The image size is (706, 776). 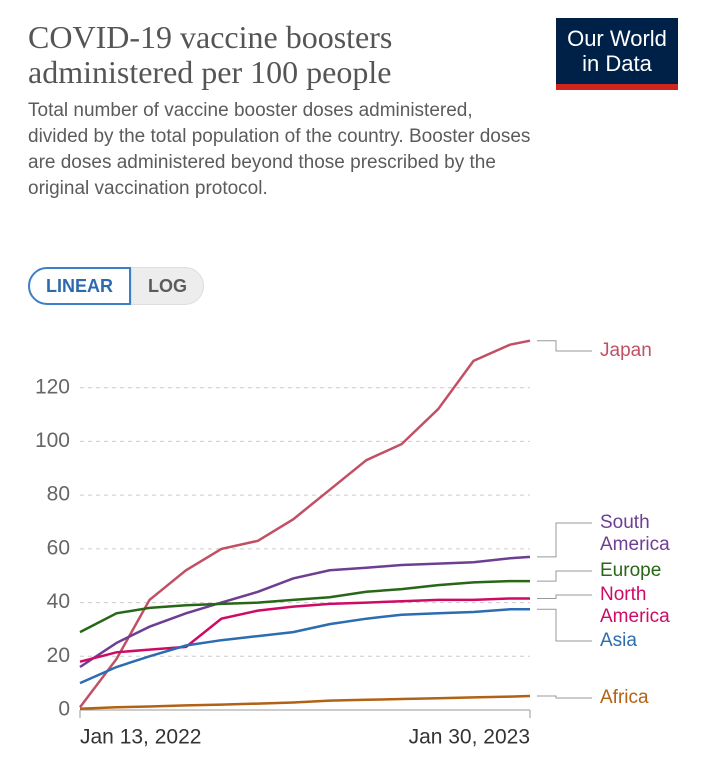 I want to click on logo: Our World in Data, so click(x=617, y=54).